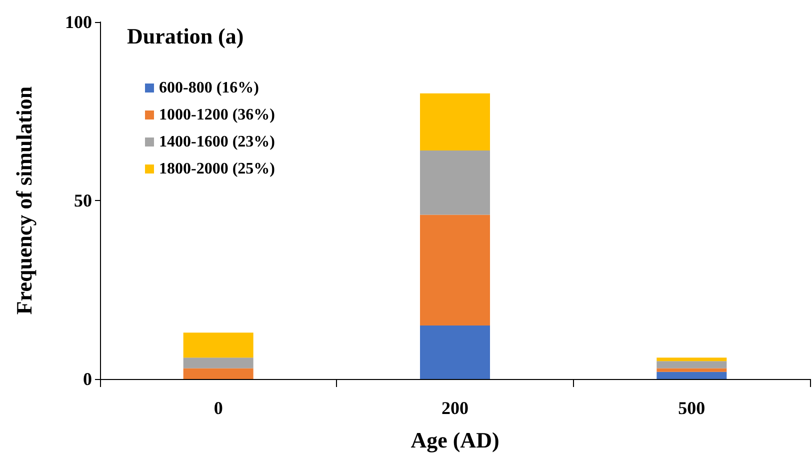 Image resolution: width=812 pixels, height=466 pixels. Describe the element at coordinates (218, 408) in the screenshot. I see `x-tick-label: 0` at that location.